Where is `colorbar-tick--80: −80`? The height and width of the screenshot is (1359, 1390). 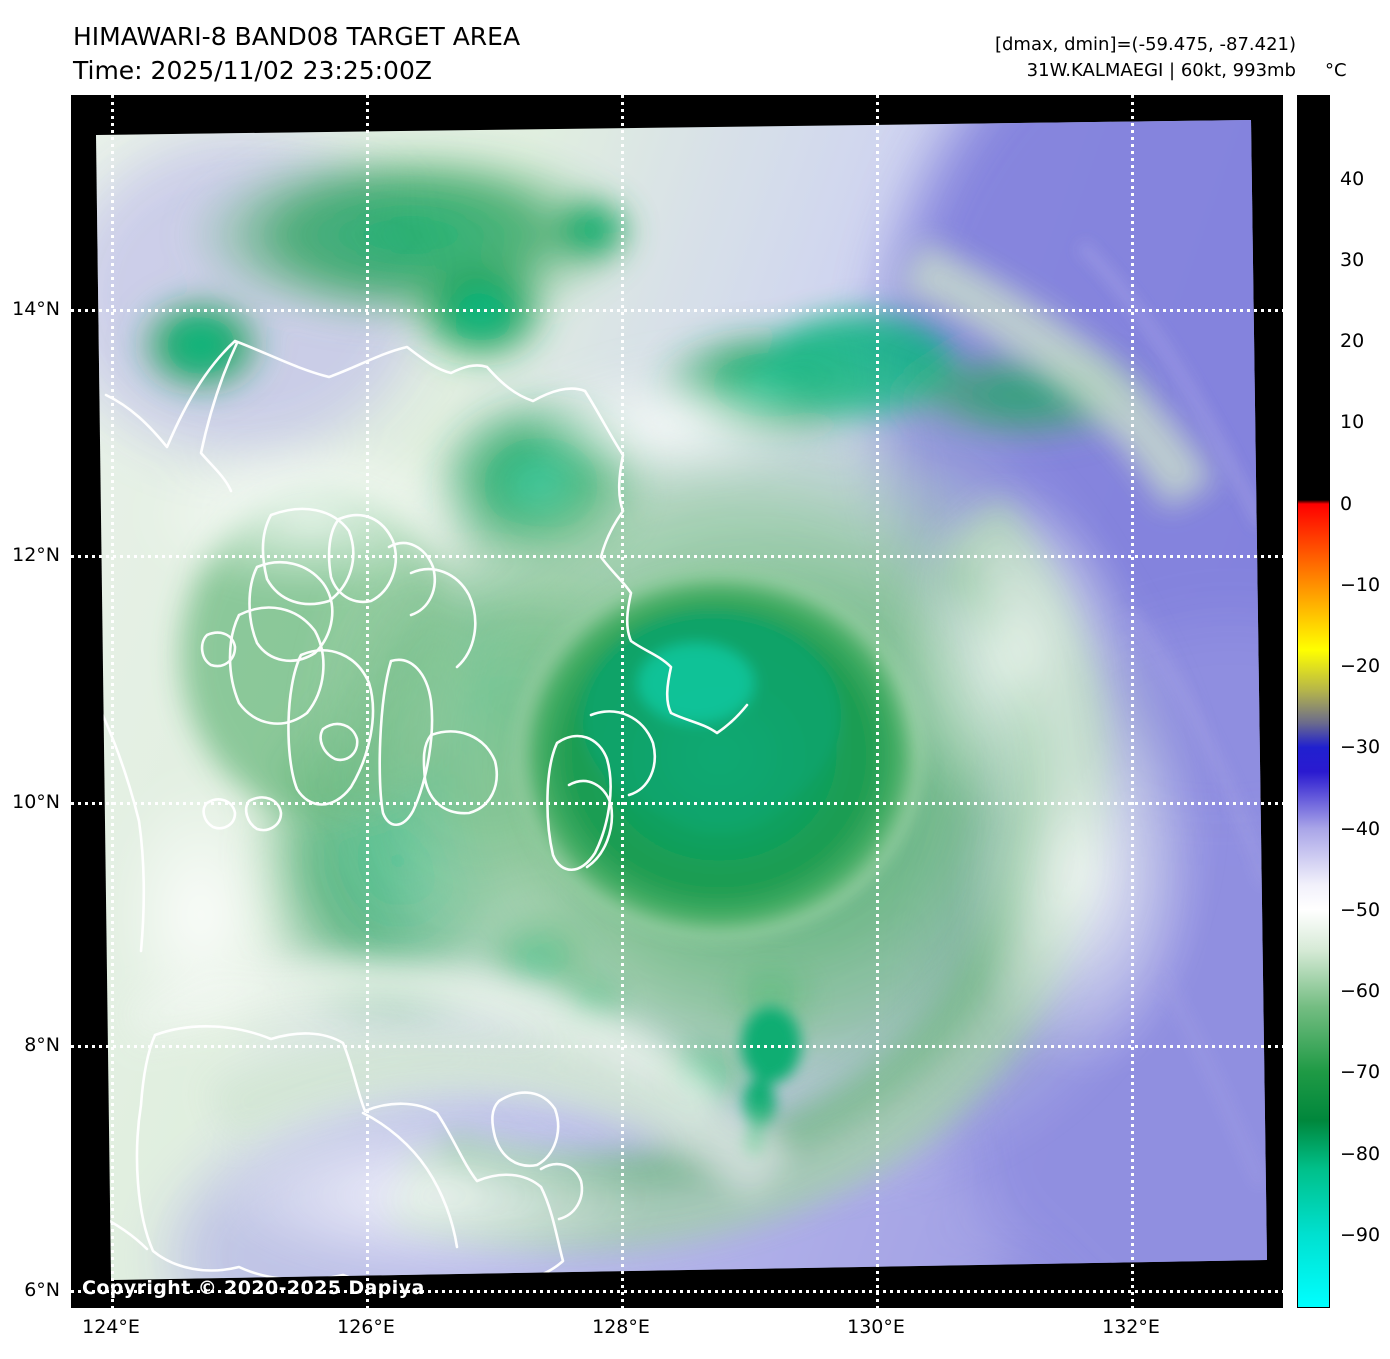 colorbar-tick--80: −80 is located at coordinates (1360, 1153).